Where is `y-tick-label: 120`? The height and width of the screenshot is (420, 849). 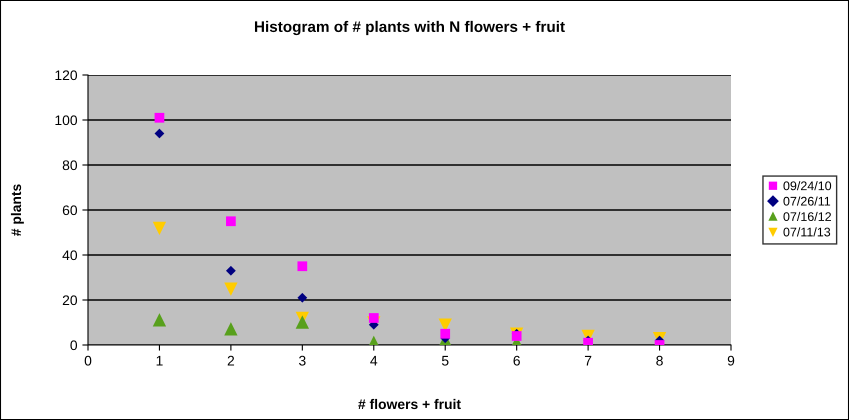 y-tick-label: 120 is located at coordinates (66, 75).